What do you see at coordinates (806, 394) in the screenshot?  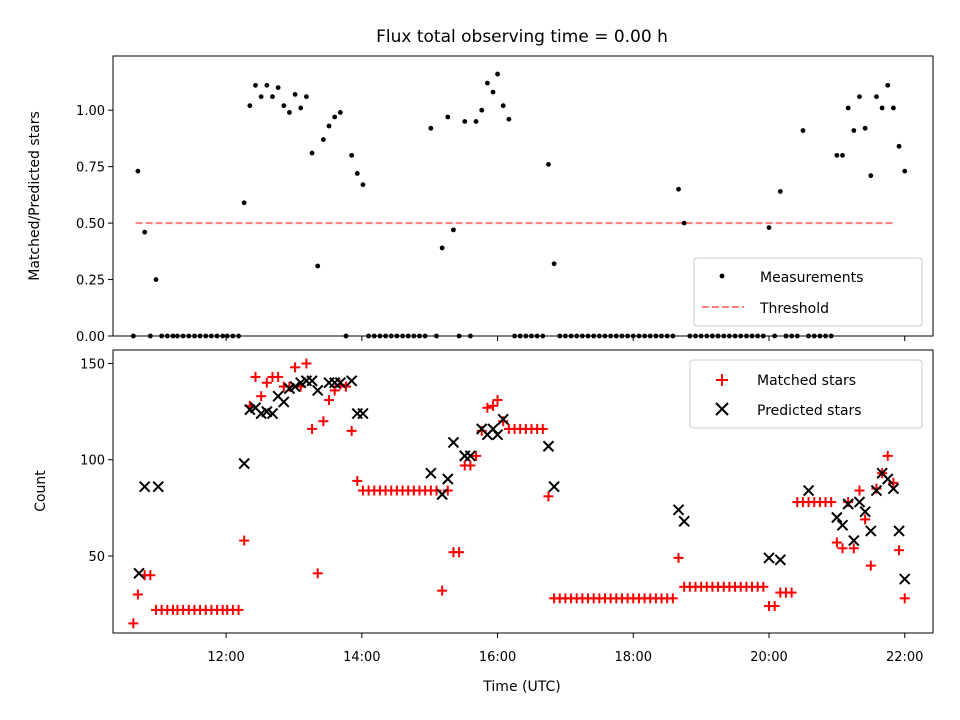 I see `count-legend: Matched stars Predicted stars` at bounding box center [806, 394].